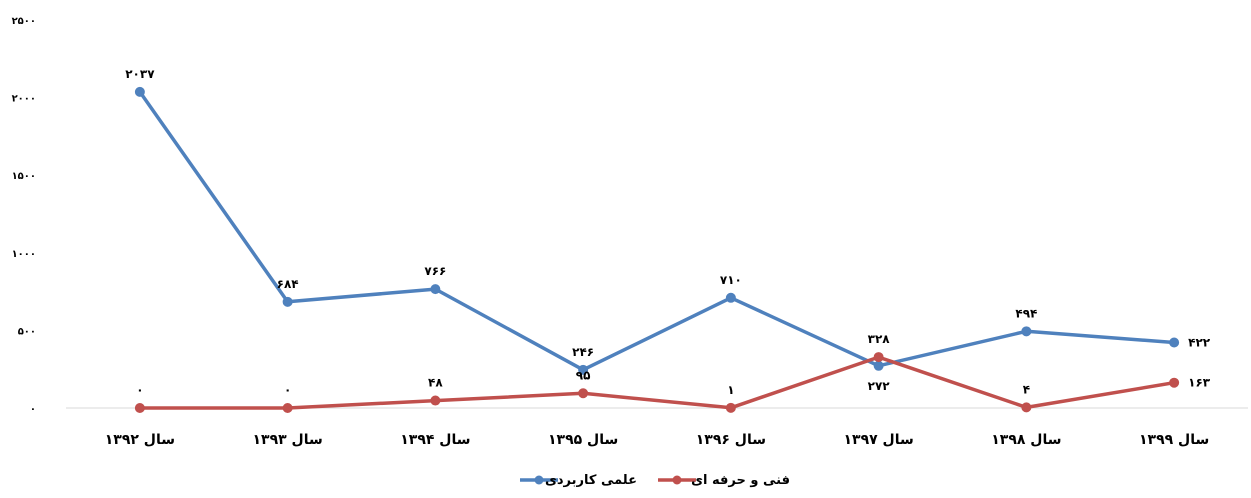 The height and width of the screenshot is (498, 1251). Describe the element at coordinates (24, 176) in the screenshot. I see `y-tick-label: ۱۵۰۰` at that location.